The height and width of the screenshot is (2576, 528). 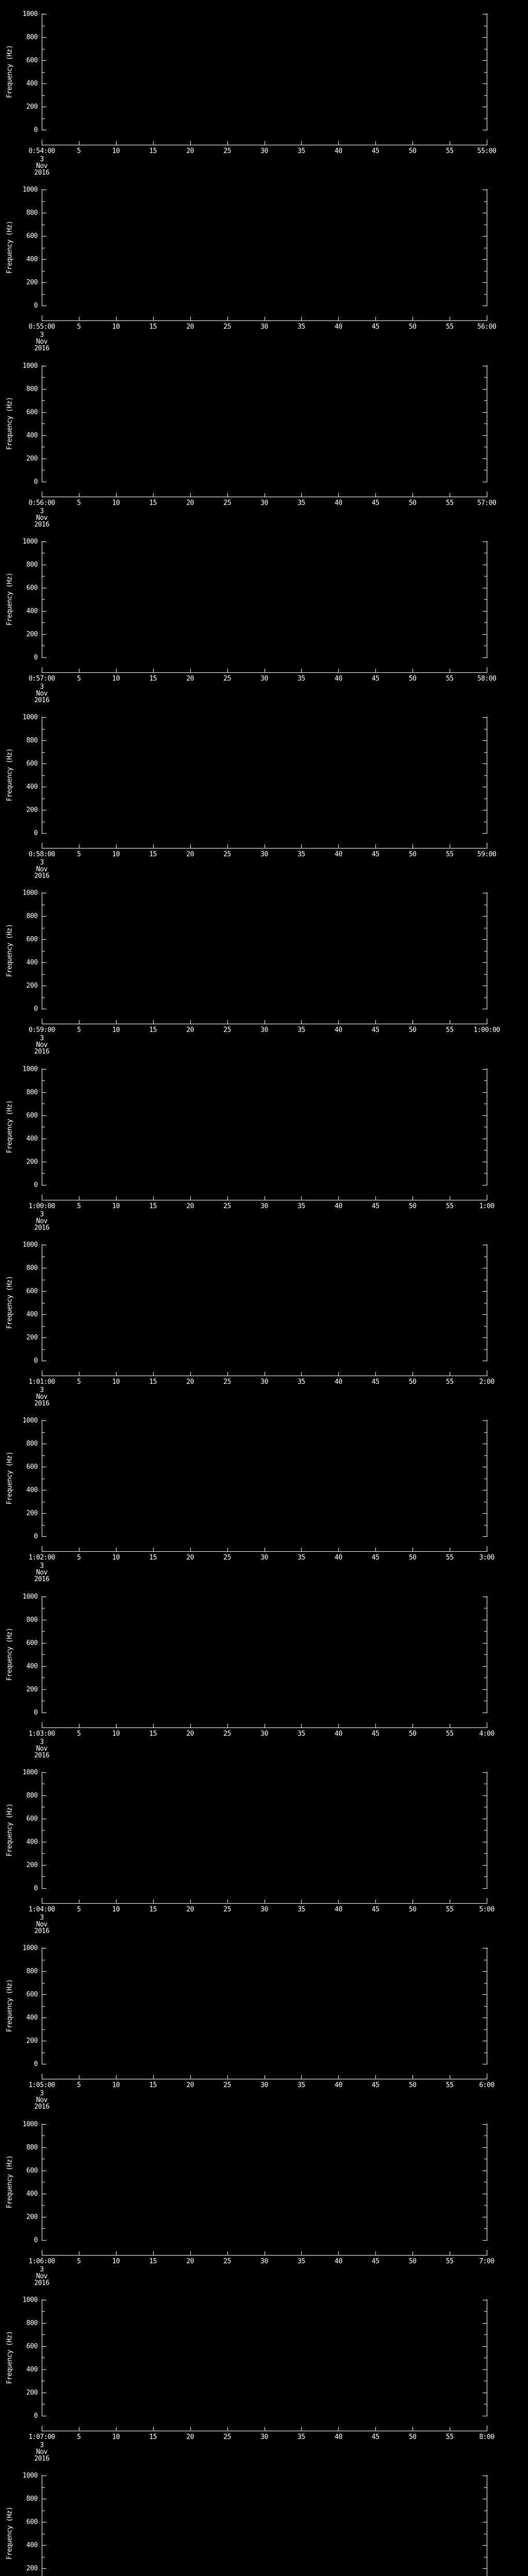 What do you see at coordinates (30, 893) in the screenshot?
I see `y-axis-tick-label: 1000` at bounding box center [30, 893].